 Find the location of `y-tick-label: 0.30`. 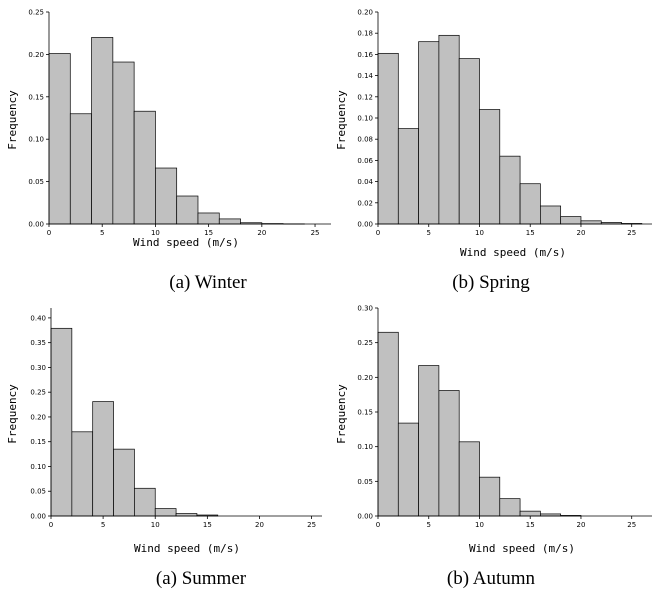

y-tick-label: 0.30 is located at coordinates (365, 309).